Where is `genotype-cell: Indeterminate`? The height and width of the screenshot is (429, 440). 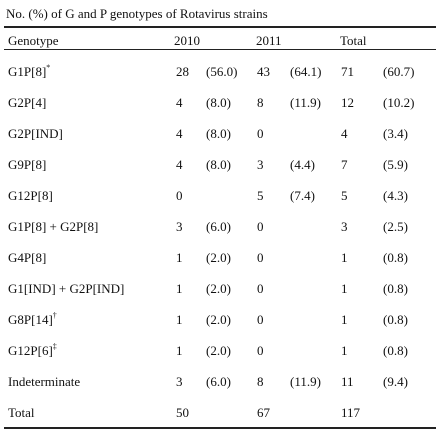
genotype-cell: Indeterminate is located at coordinates (44, 382).